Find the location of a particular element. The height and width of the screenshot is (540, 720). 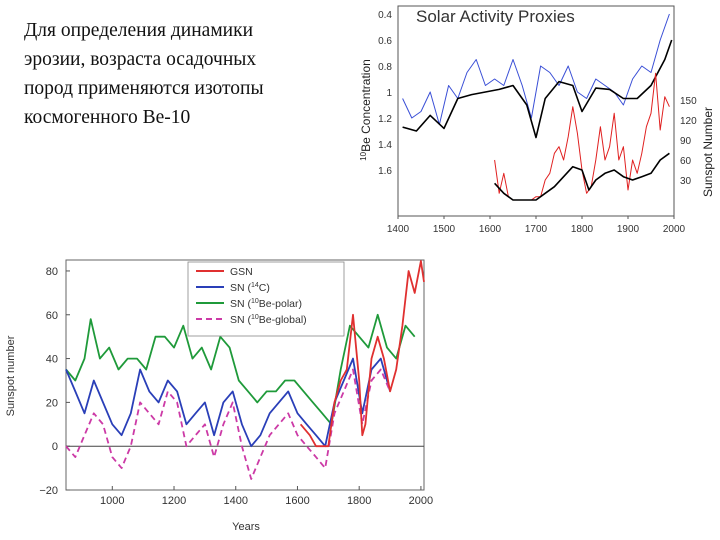

chart2-legend-label: GSN is located at coordinates (241, 272).